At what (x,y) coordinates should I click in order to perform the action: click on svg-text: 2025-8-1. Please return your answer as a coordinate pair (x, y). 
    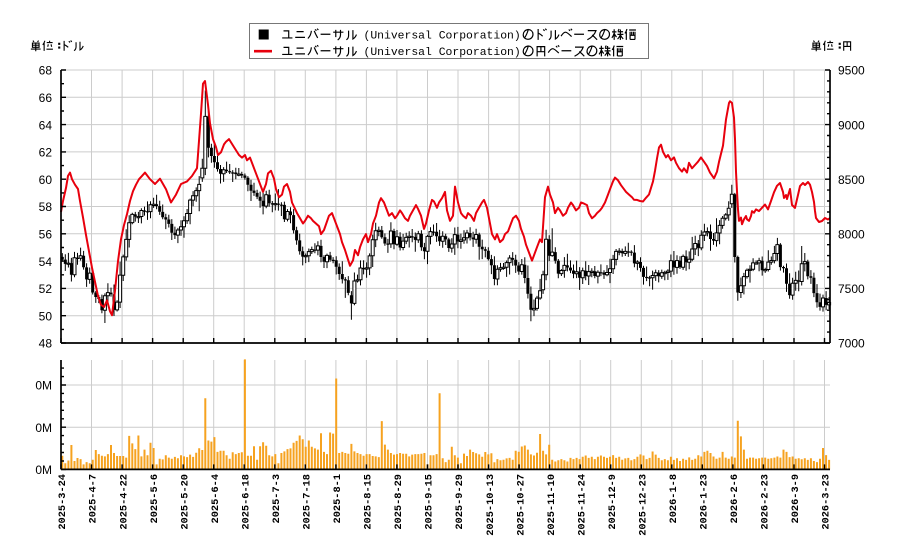
    Looking at the image, I should click on (338, 498).